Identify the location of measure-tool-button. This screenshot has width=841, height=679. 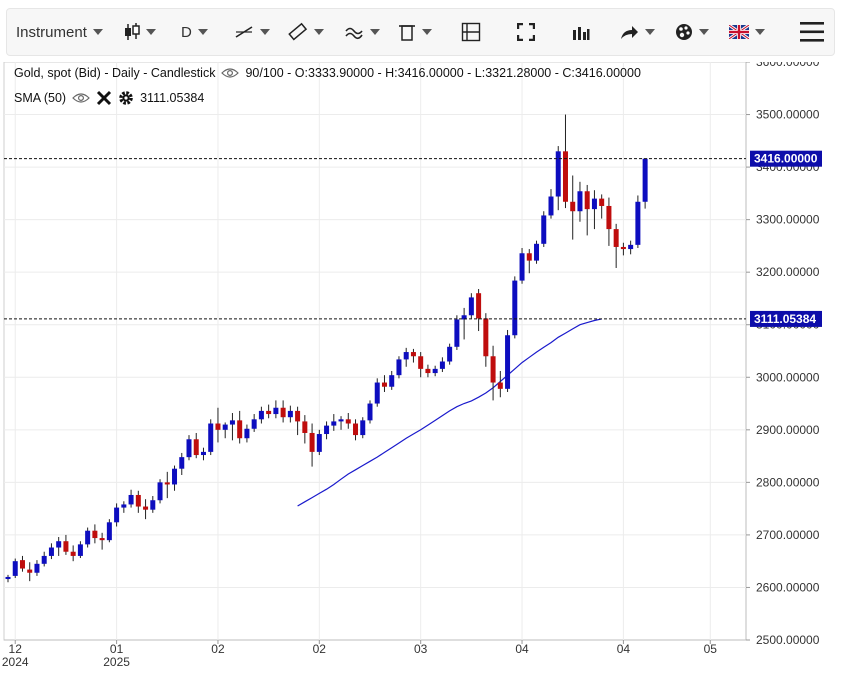
(306, 32).